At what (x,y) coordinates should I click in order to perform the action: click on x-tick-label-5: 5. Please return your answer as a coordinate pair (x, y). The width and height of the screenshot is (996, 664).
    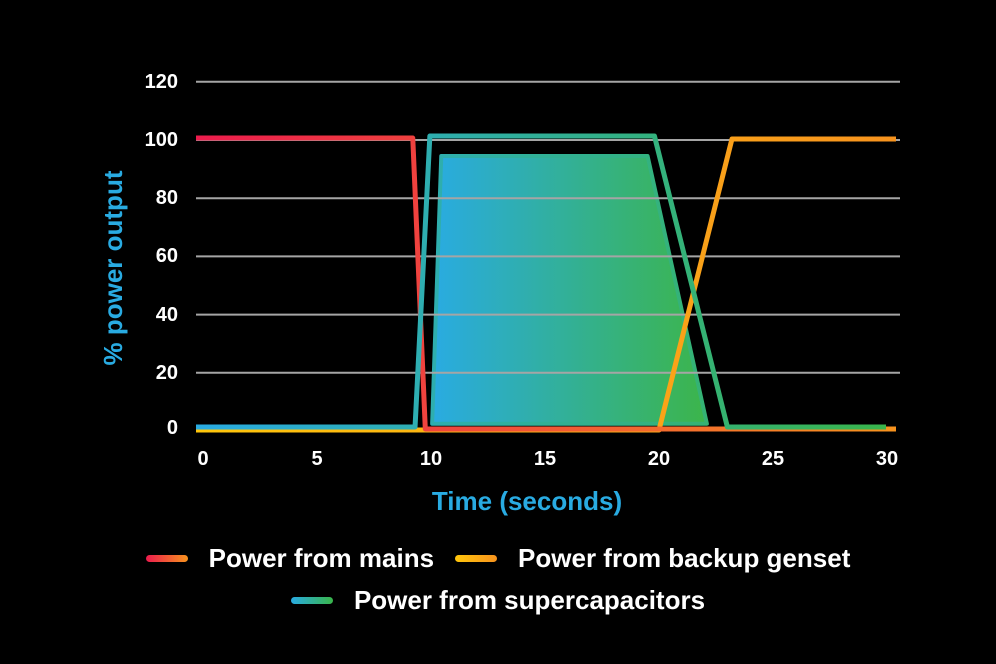
    Looking at the image, I should click on (317, 459).